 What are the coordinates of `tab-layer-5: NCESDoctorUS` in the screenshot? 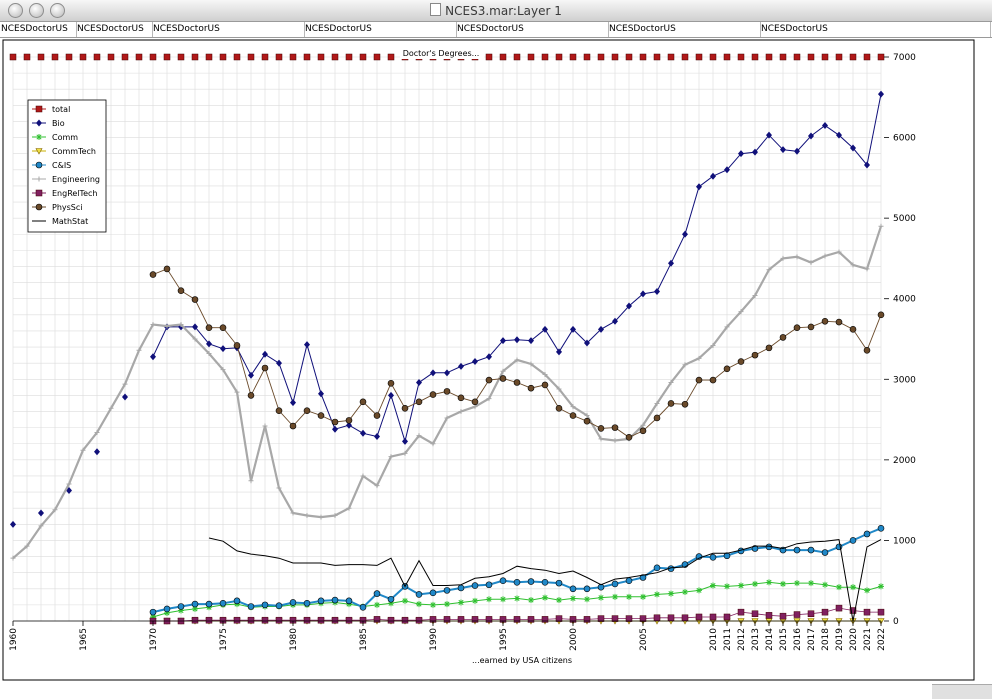 It's located at (532, 29).